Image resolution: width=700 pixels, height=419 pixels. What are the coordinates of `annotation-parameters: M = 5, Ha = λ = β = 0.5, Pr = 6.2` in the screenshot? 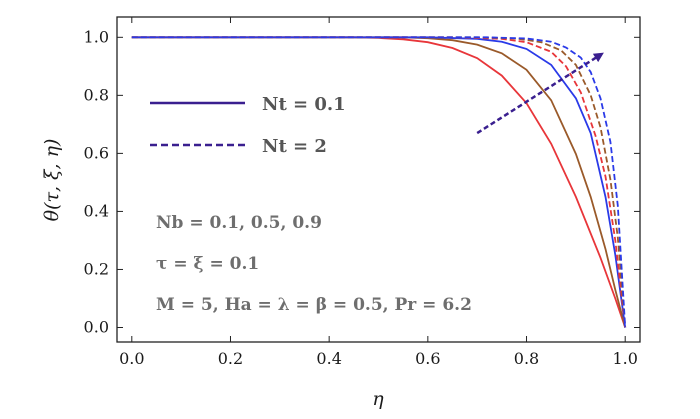 It's located at (314, 305).